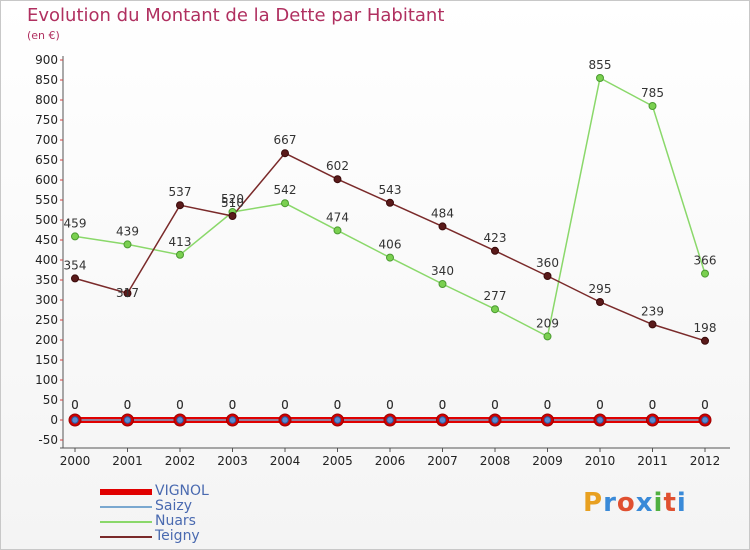  I want to click on x-tick-label: 2000, so click(75, 461).